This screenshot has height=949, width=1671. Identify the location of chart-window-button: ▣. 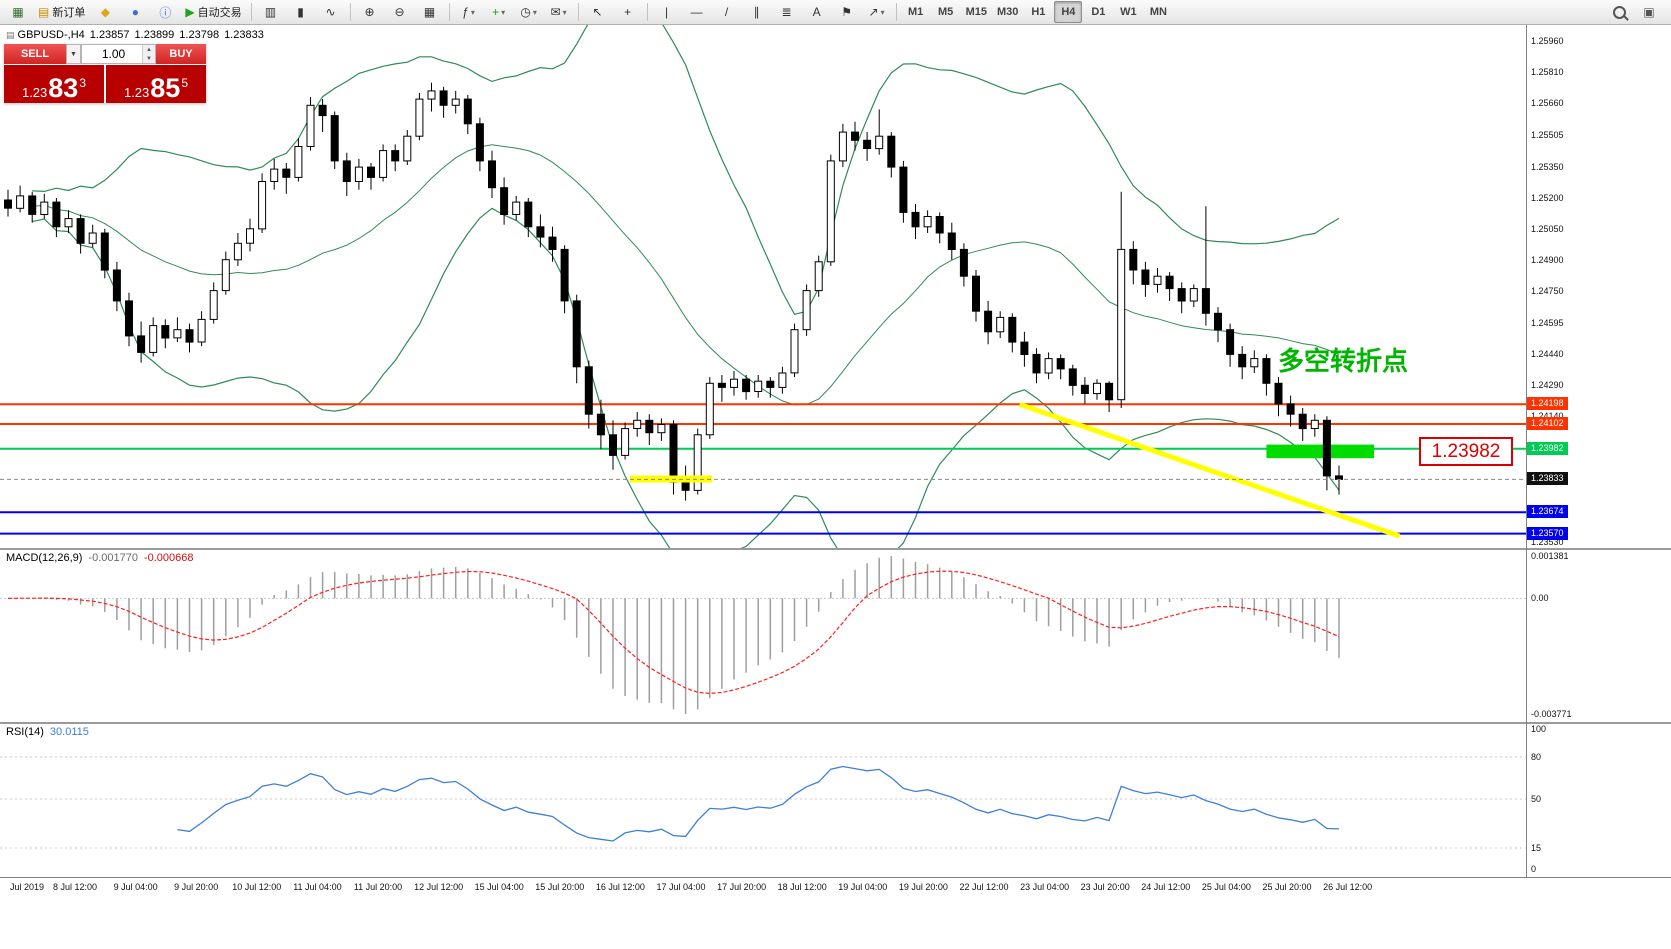
(1649, 12).